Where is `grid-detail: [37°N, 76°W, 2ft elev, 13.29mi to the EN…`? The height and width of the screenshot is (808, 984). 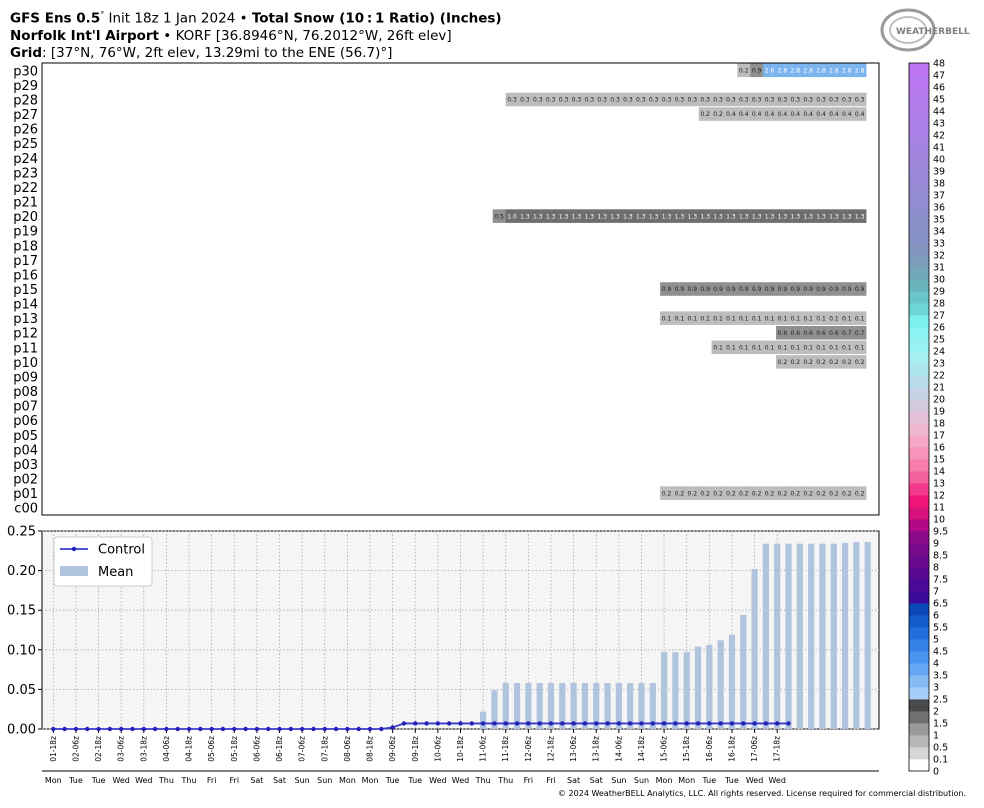 grid-detail: [37°N, 76°W, 2ft elev, 13.29mi to the EN… is located at coordinates (221, 52).